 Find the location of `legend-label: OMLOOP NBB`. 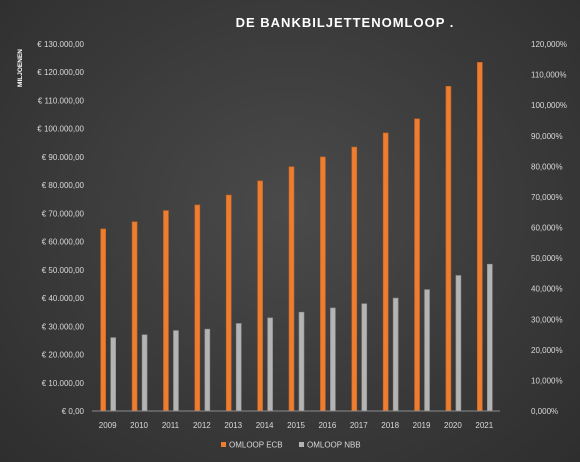

legend-label: OMLOOP NBB is located at coordinates (334, 445).